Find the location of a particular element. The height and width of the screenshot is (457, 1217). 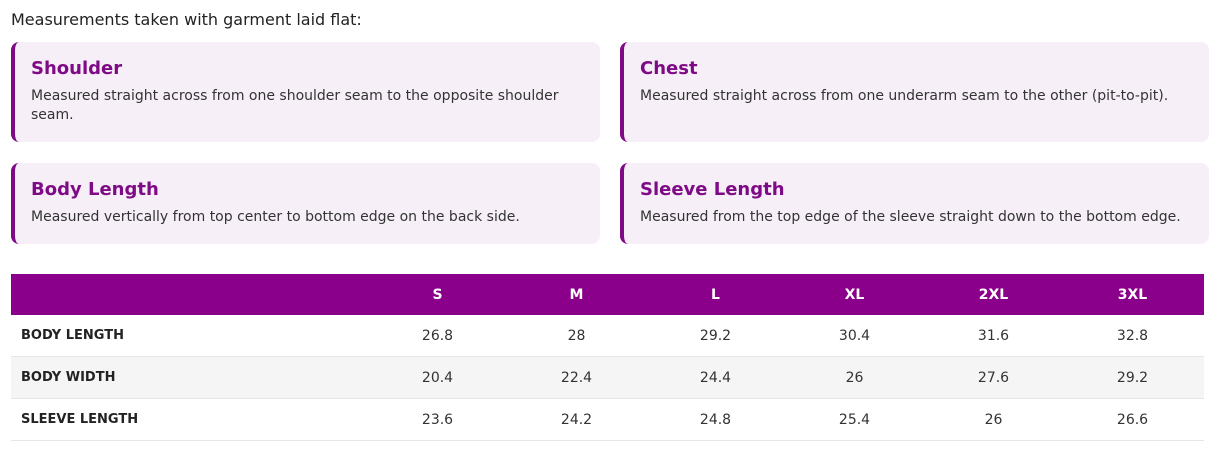

header-size-s: S is located at coordinates (437, 294).